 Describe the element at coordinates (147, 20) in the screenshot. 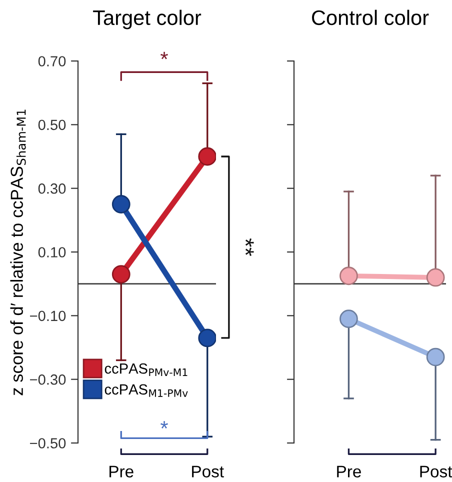

I see `chart-title: Target color` at that location.